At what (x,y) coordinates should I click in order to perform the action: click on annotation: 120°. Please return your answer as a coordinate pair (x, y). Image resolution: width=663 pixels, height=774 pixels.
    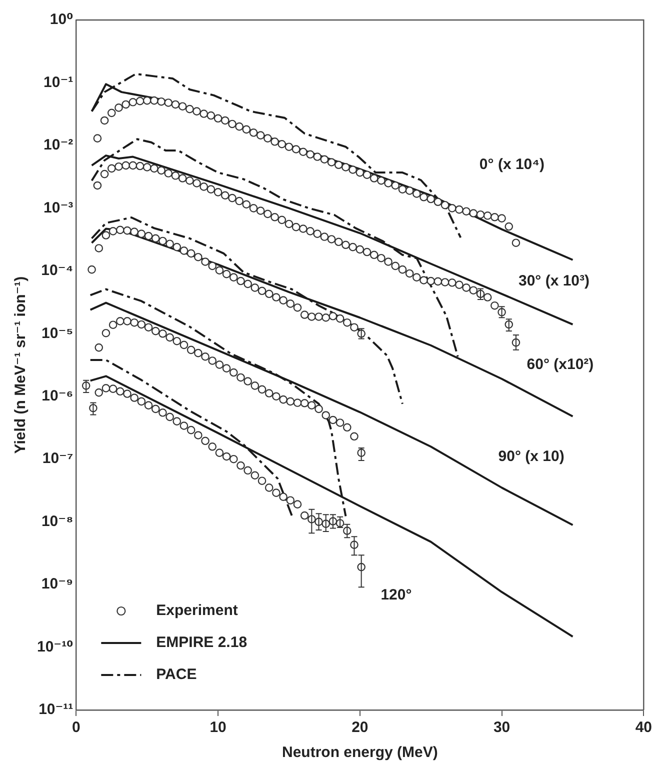
    Looking at the image, I should click on (396, 595).